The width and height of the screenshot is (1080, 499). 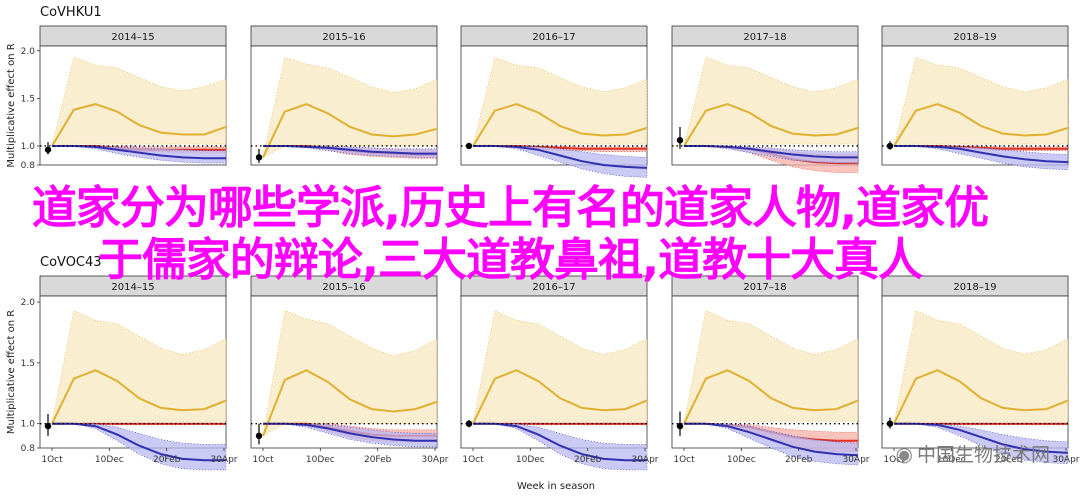 I want to click on panel-2014–15: 2014–15 0.8 1.0 1.5 2.0 1Oct 10Dec 20Feb 30Apr, so click(x=129, y=373).